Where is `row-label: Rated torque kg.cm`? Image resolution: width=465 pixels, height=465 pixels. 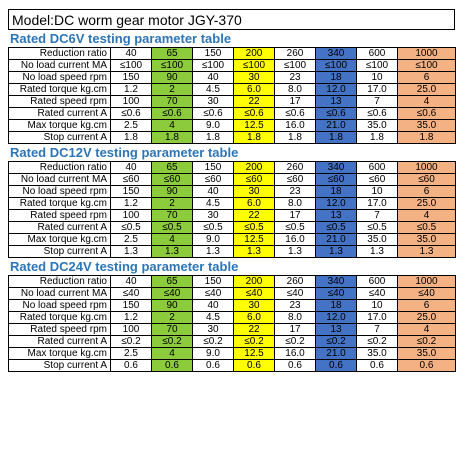
row-label: Rated torque kg.cm is located at coordinates (59, 317).